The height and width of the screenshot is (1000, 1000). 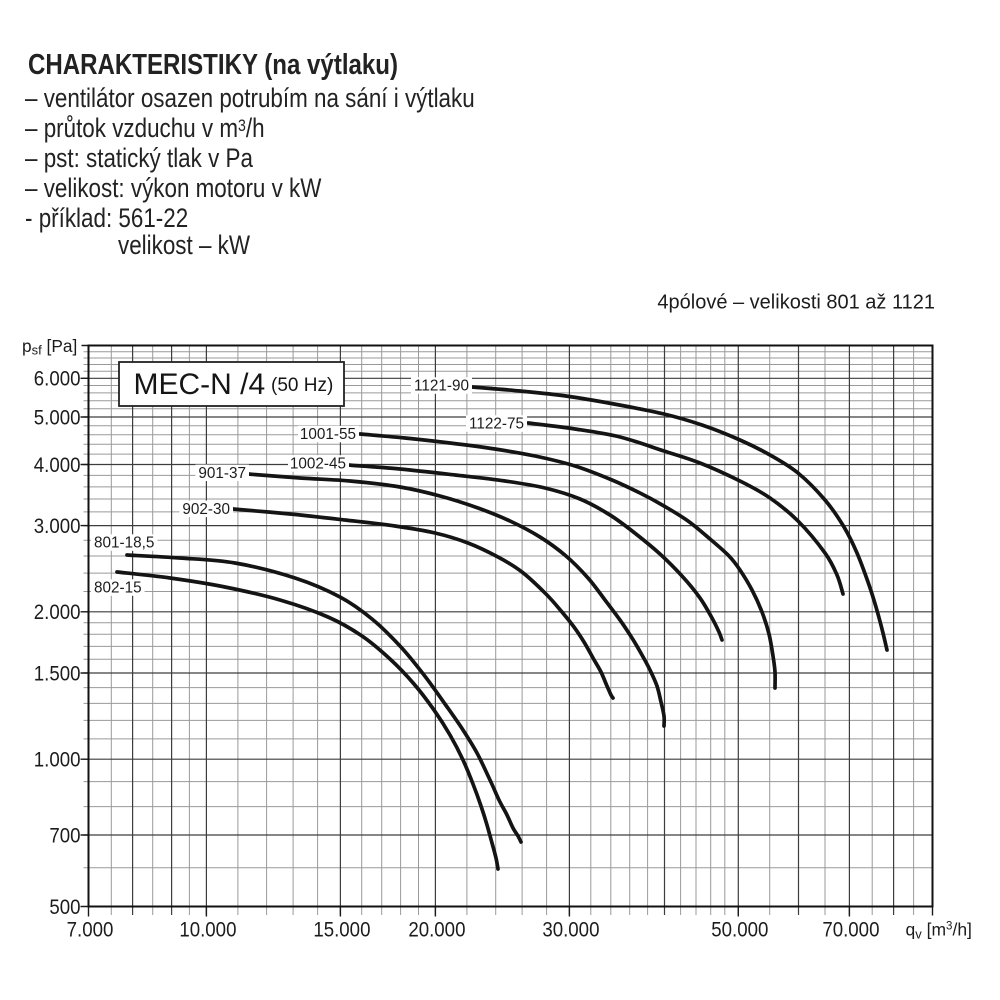 What do you see at coordinates (57, 417) in the screenshot?
I see `svg-text: 5.000` at bounding box center [57, 417].